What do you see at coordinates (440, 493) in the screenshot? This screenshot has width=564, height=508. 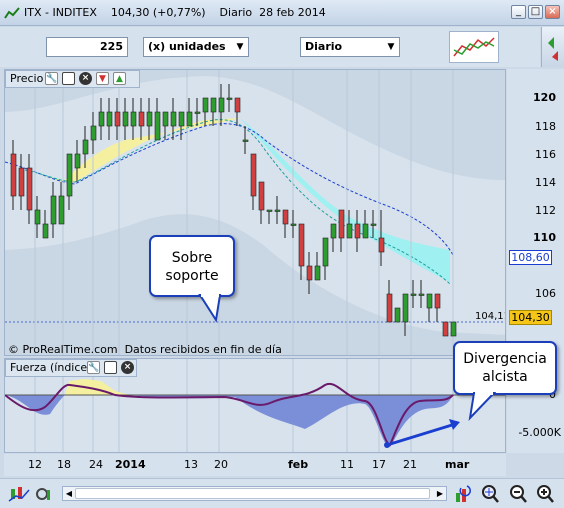 I see `scroll-right-icon: ▶` at bounding box center [440, 493].